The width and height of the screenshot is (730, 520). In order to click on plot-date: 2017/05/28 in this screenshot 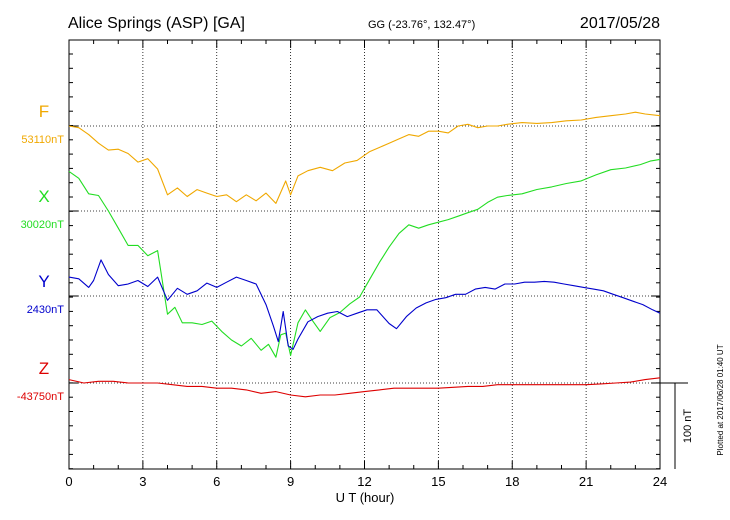, I will do `click(620, 23)`.